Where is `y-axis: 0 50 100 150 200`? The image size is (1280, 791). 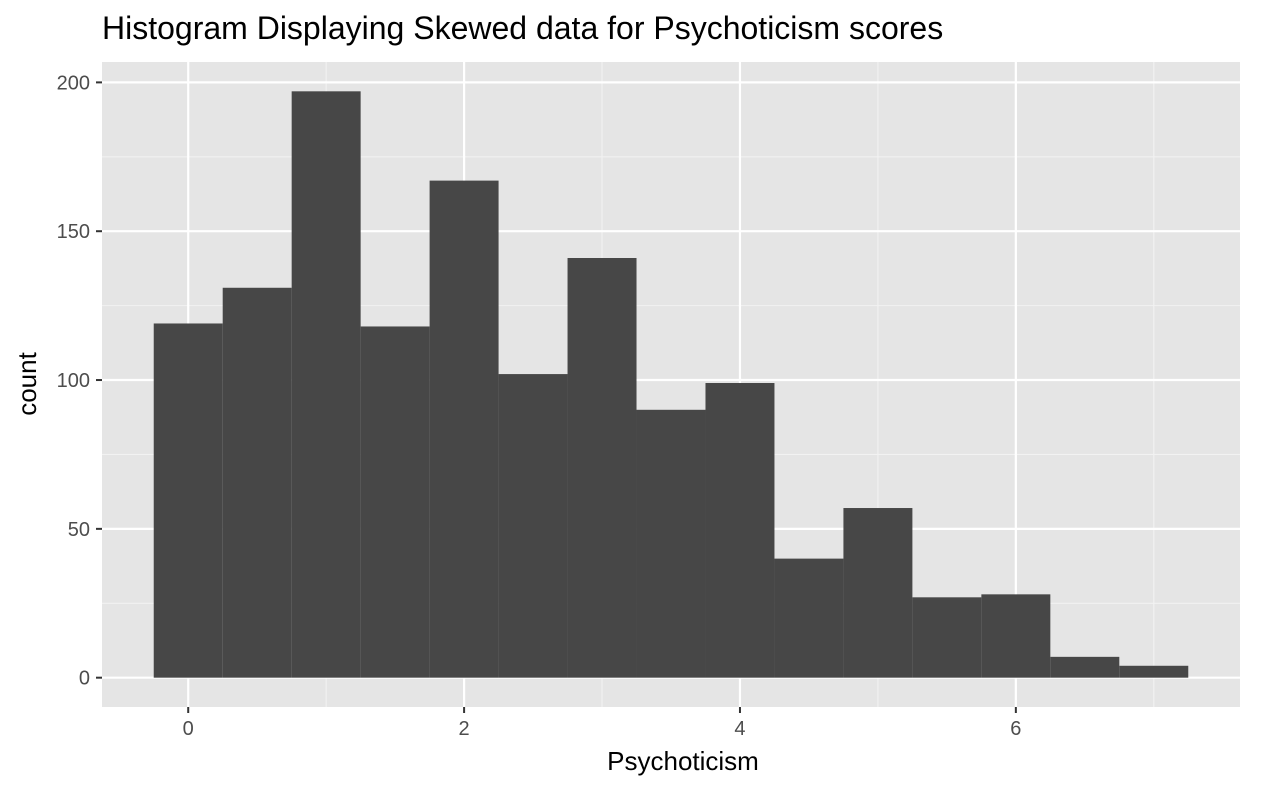
y-axis: 0 50 100 150 200 is located at coordinates (79, 381).